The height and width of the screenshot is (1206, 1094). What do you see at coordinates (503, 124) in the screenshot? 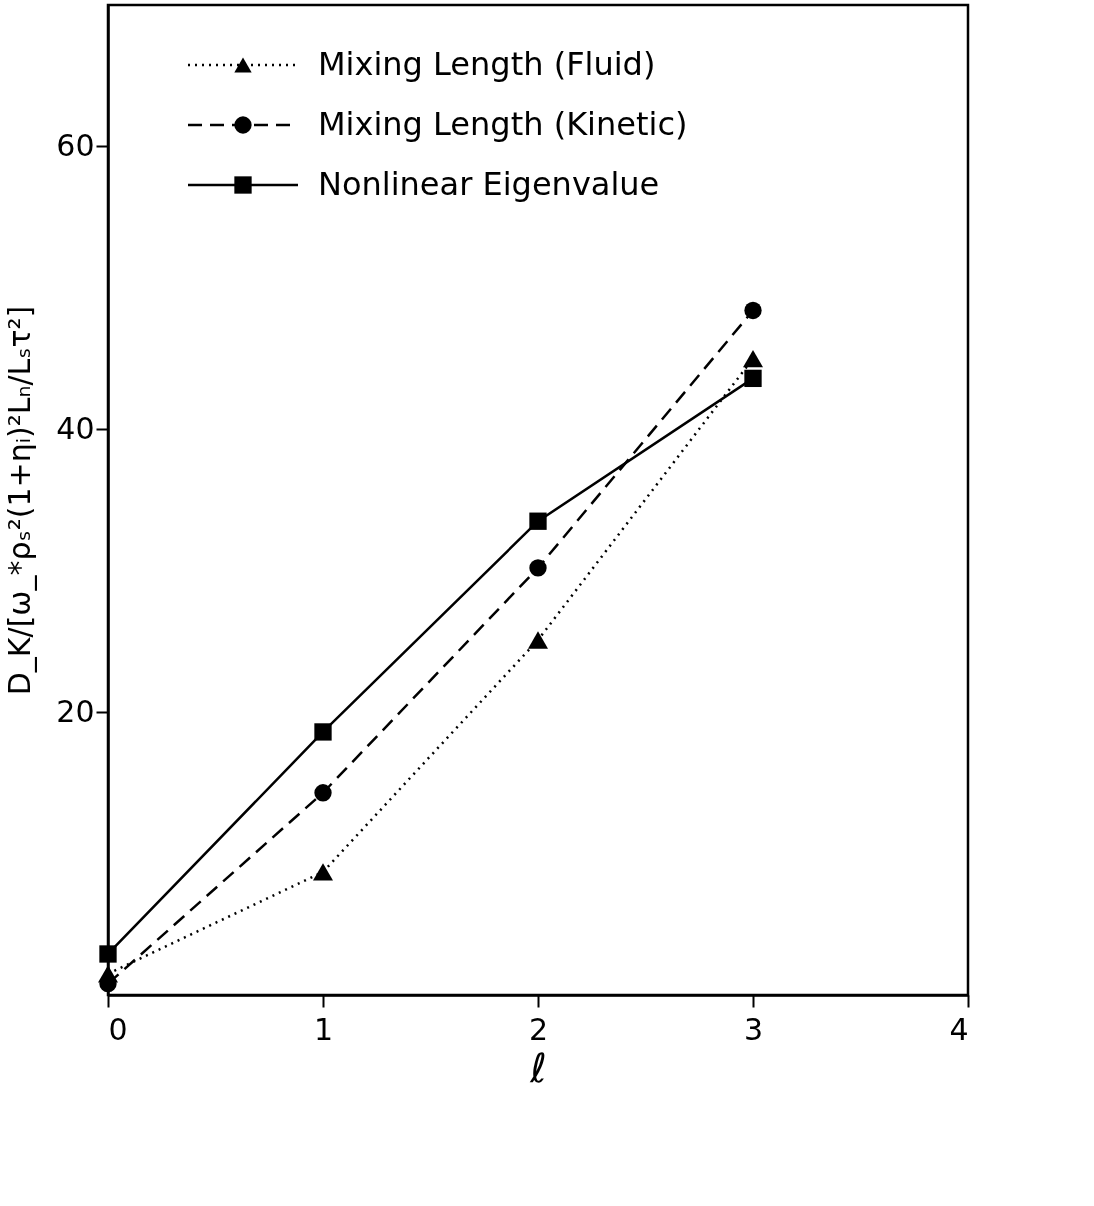
I see `legend-label: Mixing Length (Kinetic)` at bounding box center [503, 124].